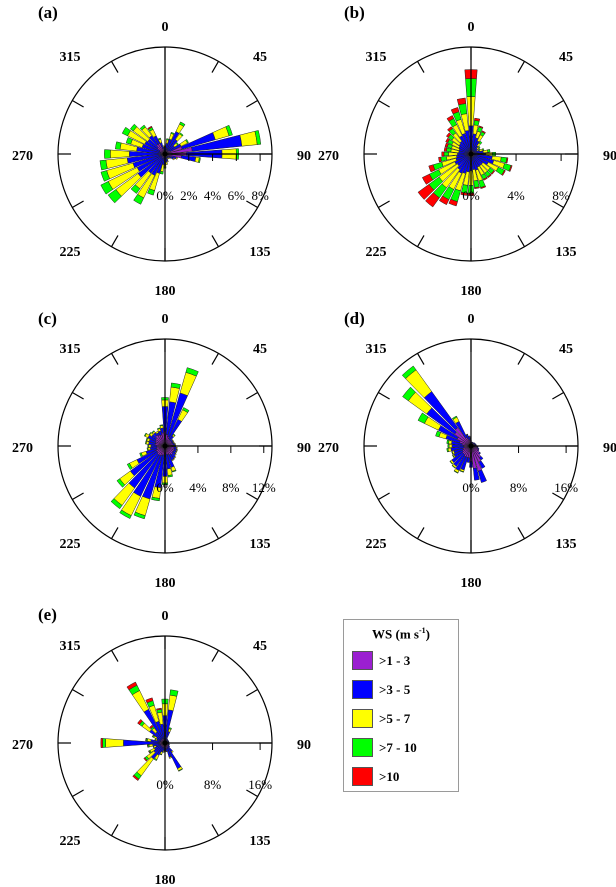 This screenshot has width=616, height=887. What do you see at coordinates (48, 12) in the screenshot?
I see `panel-label: (a)` at bounding box center [48, 12].